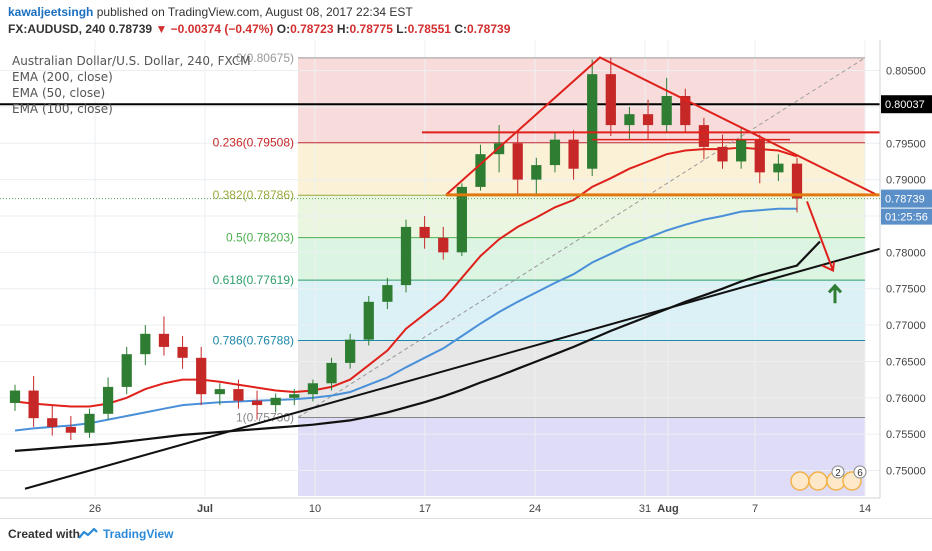 This screenshot has height=551, width=932. What do you see at coordinates (131, 61) in the screenshot?
I see `legend-instrument: Australian Dollar/U.S. Dollar, 240, FXCM` at bounding box center [131, 61].